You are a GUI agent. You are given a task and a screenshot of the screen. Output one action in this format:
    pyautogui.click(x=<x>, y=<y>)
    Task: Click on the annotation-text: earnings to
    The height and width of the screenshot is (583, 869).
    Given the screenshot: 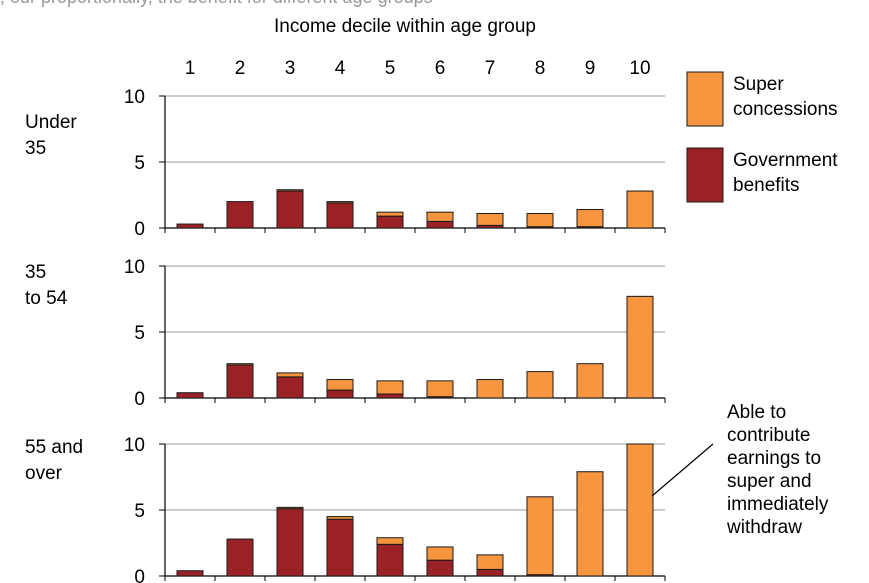 What is the action you would take?
    pyautogui.click(x=774, y=458)
    